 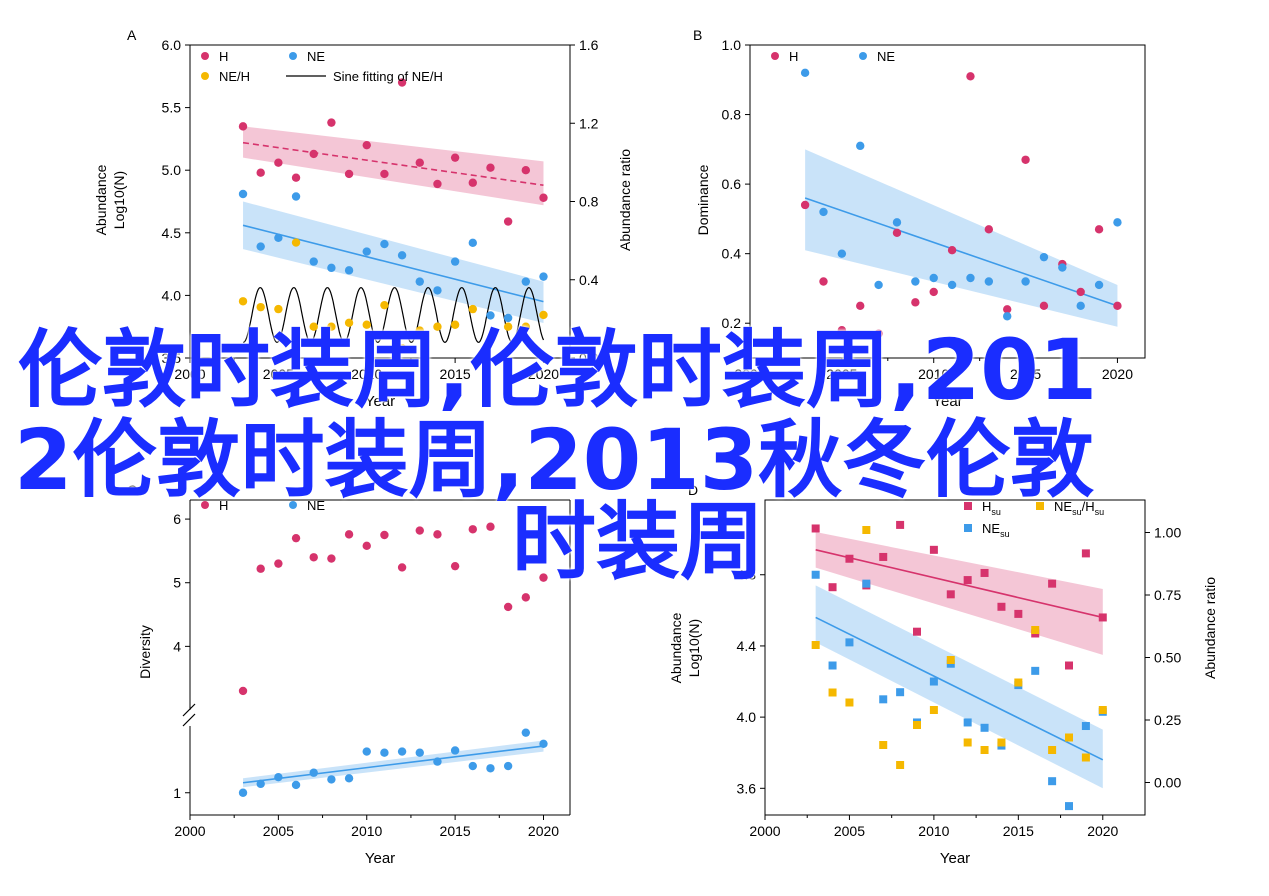 I want to click on legend-label: NEsu/Hsu, so click(x=1079, y=508).